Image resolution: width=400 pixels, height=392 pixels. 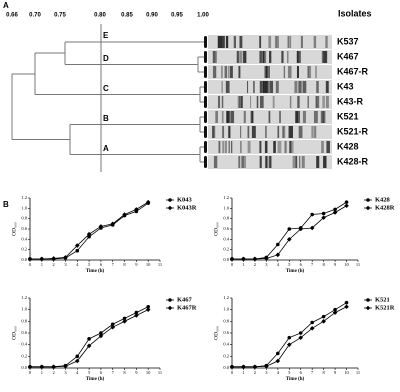 What do you see at coordinates (185, 299) in the screenshot?
I see `legend-label: K467` at bounding box center [185, 299].